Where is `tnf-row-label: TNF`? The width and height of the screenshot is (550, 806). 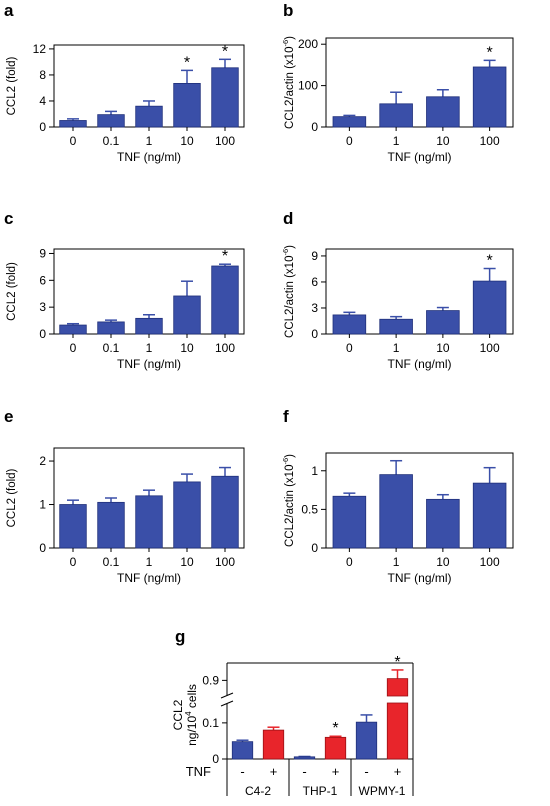 tnf-row-label: TNF is located at coordinates (198, 771).